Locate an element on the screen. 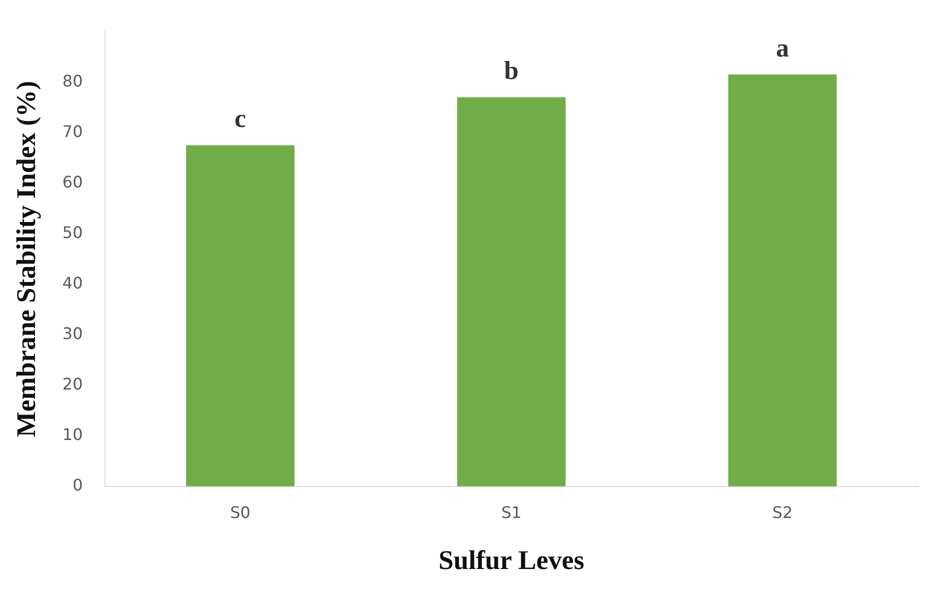 This screenshot has width=936, height=590. annotation: a is located at coordinates (782, 47).